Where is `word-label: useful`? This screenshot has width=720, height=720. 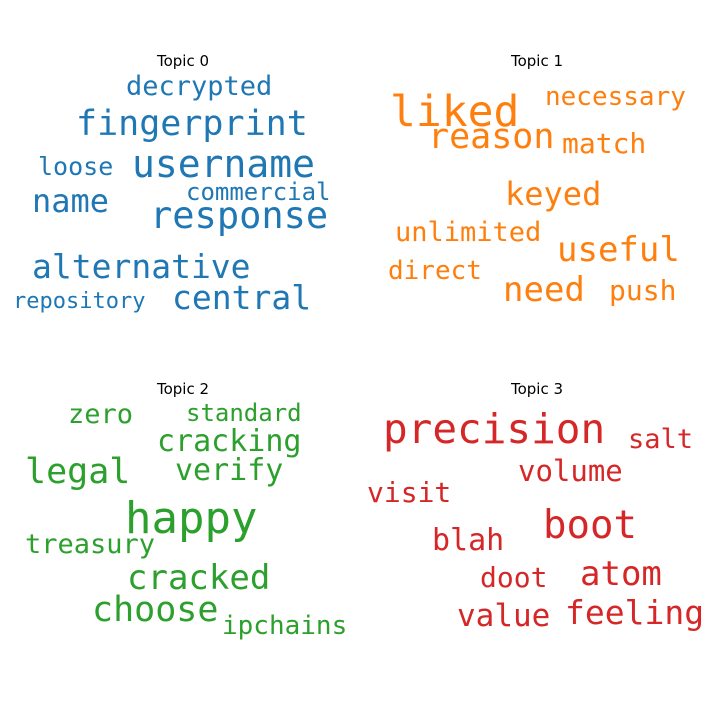 word-label: useful is located at coordinates (618, 250).